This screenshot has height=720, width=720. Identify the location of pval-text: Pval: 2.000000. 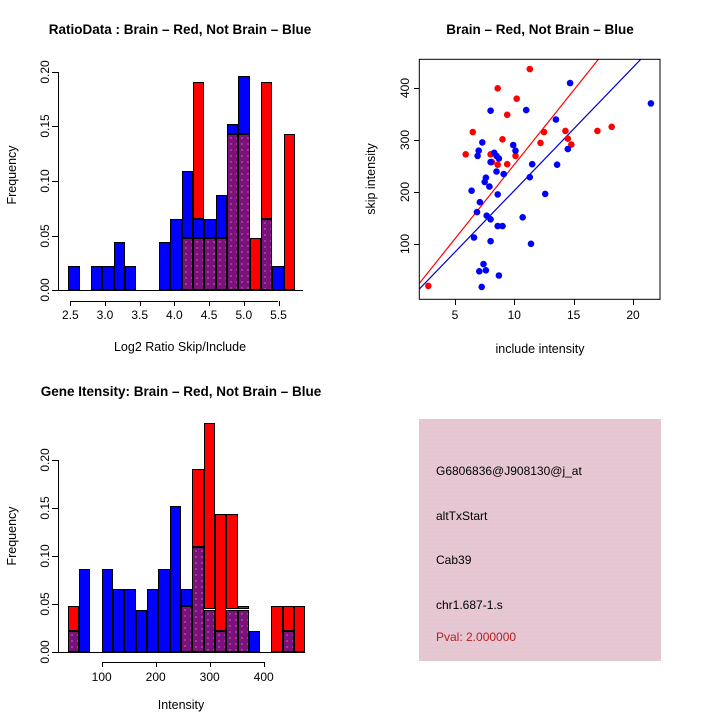
(476, 637).